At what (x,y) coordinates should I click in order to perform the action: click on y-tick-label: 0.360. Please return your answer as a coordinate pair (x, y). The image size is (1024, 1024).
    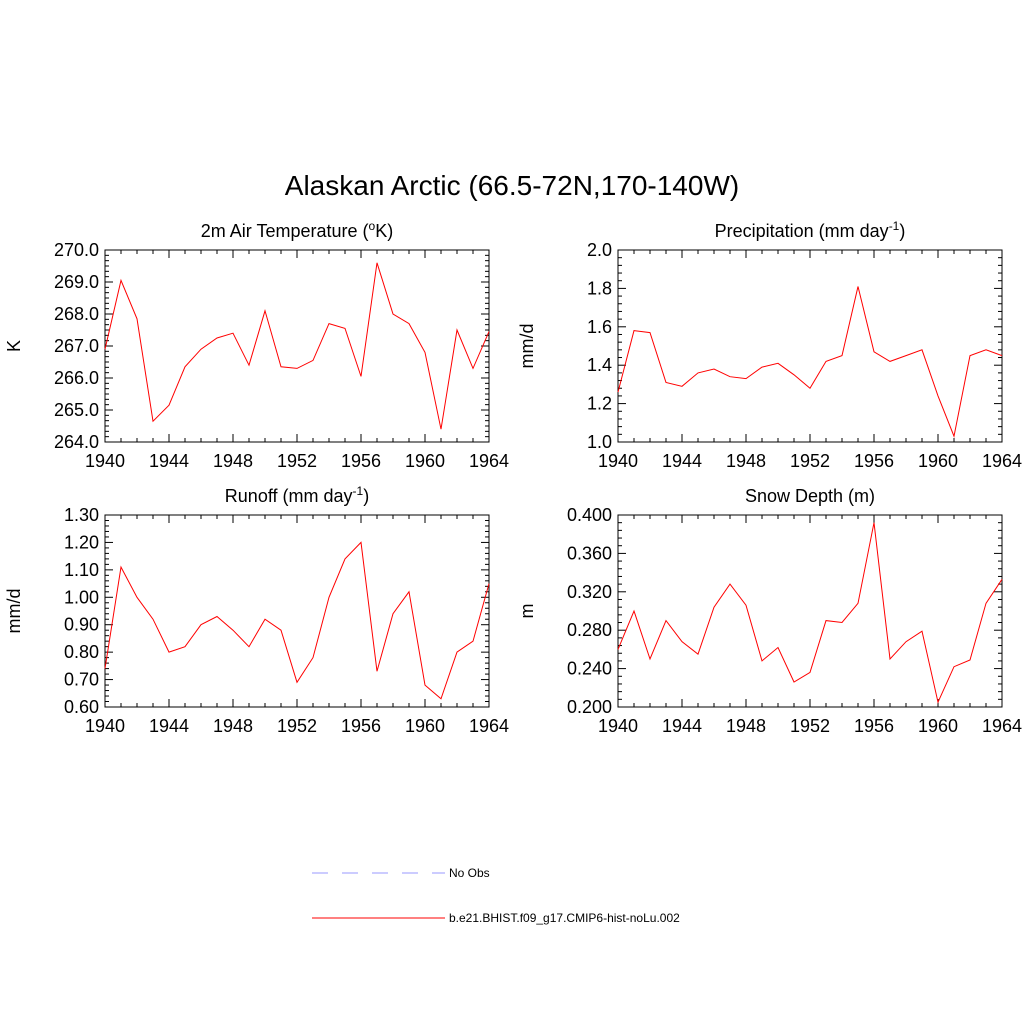
    Looking at the image, I should click on (589, 553).